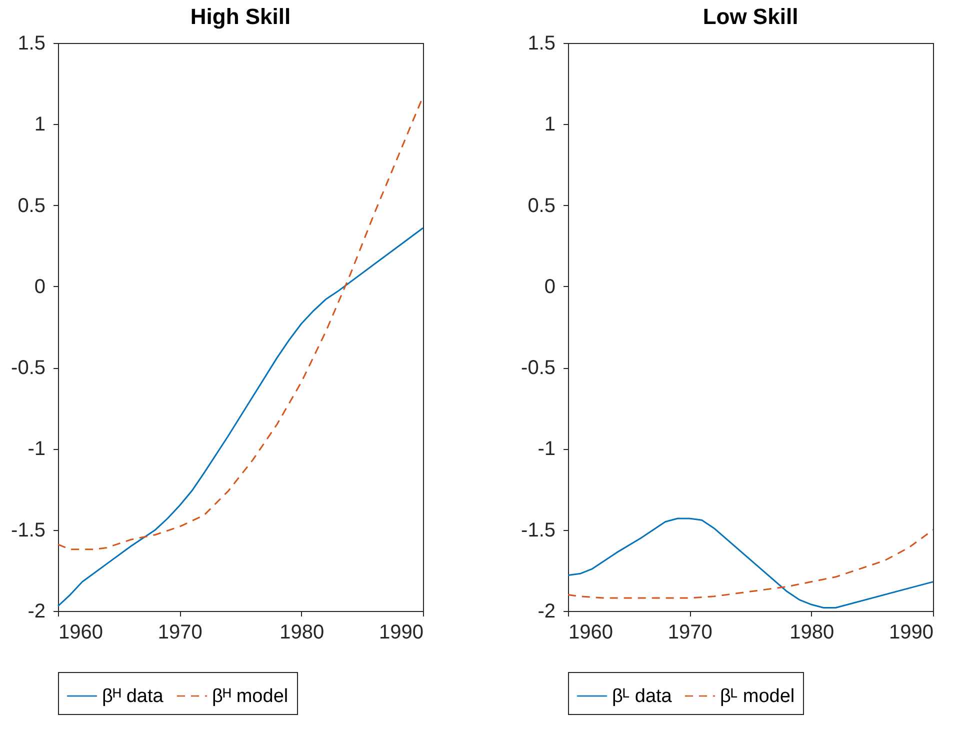 The image size is (969, 729). I want to click on line-series, so click(750, 563).